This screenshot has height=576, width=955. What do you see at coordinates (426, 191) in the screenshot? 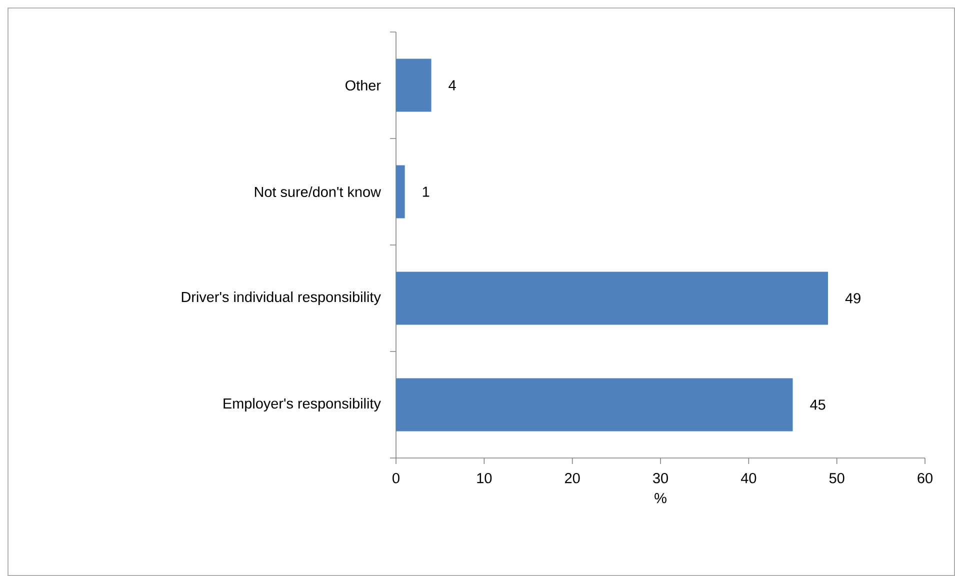
I see `data-label: 1` at bounding box center [426, 191].